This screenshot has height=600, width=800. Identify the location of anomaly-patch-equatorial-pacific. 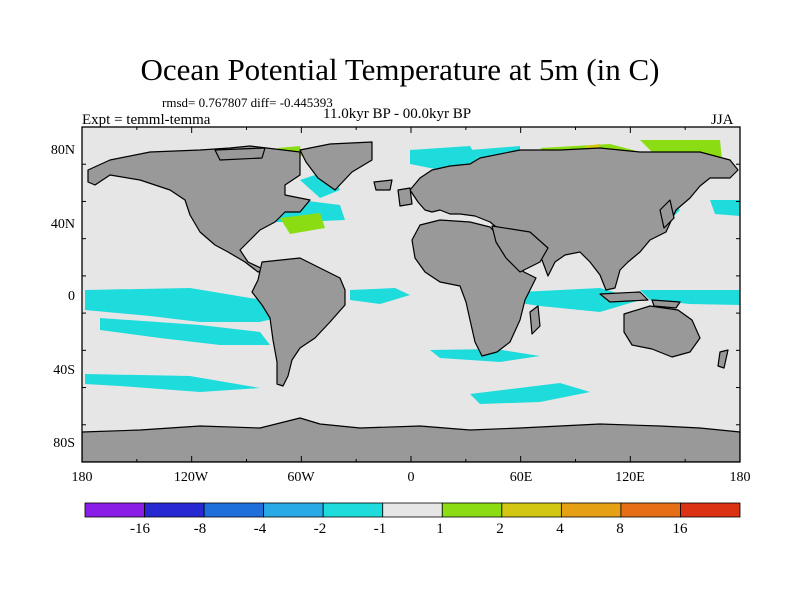
(192, 305).